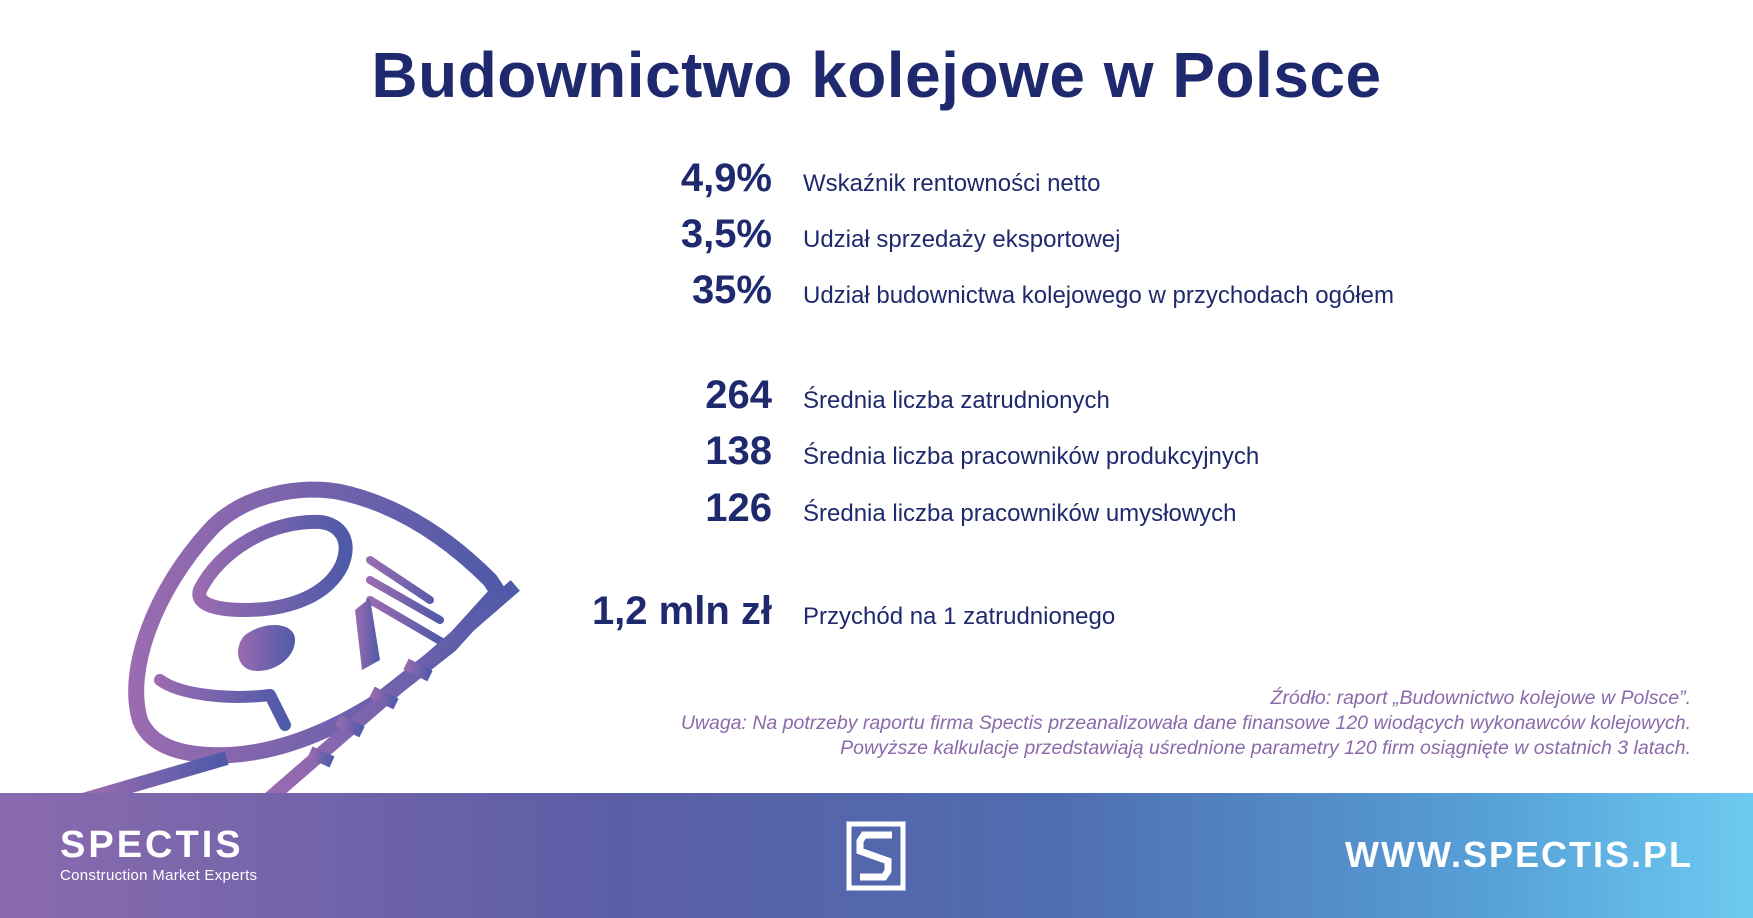 The image size is (1753, 918). I want to click on brand-tagline: Construction Market Experts, so click(159, 875).